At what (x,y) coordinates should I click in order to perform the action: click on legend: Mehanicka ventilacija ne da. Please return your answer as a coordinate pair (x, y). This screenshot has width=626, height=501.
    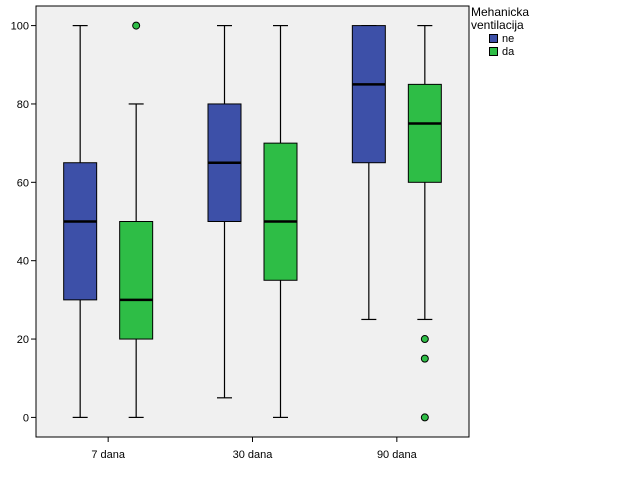
    Looking at the image, I should click on (500, 32).